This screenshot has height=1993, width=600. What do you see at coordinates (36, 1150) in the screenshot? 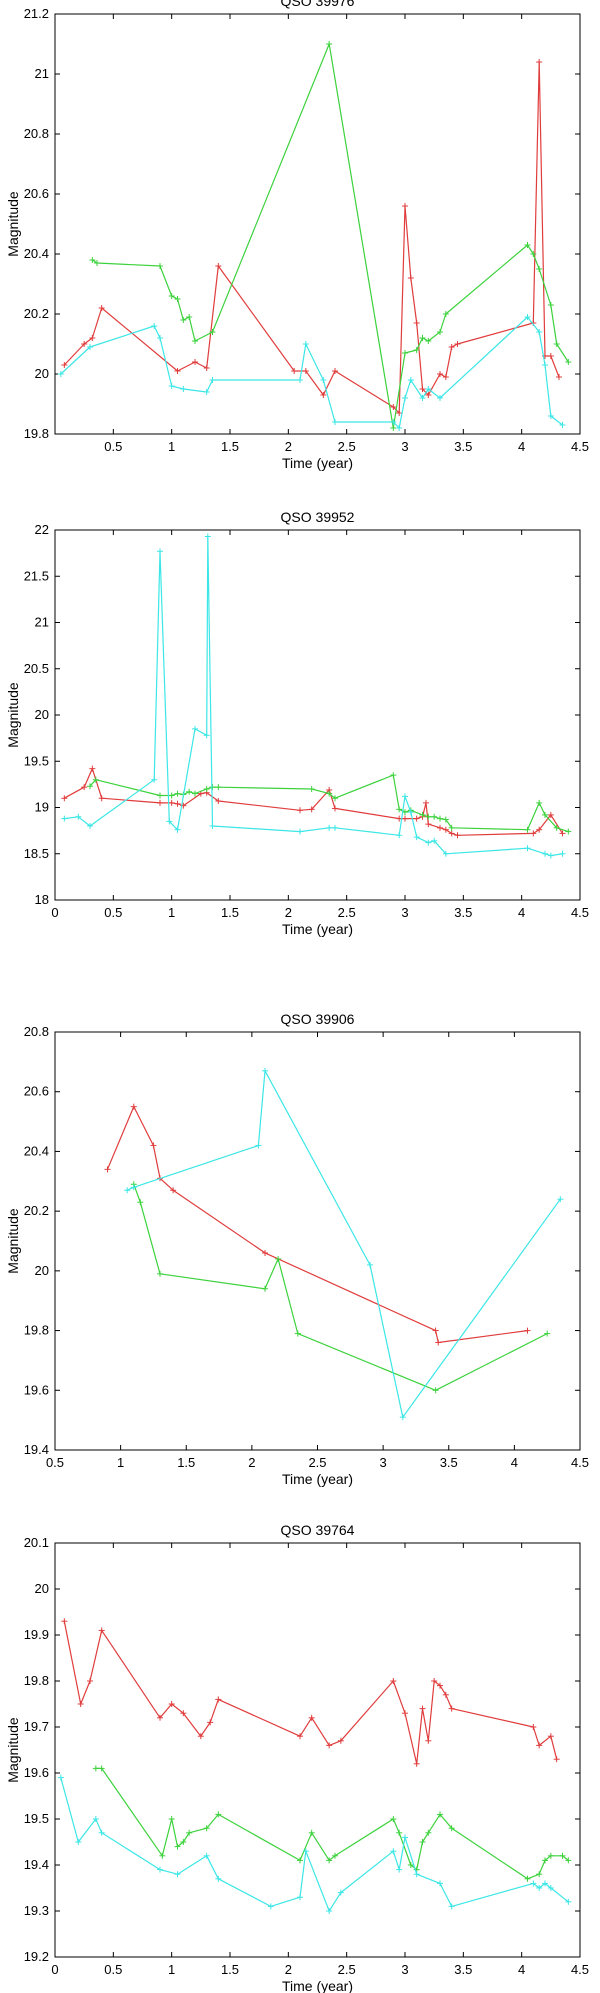
I see `y-tick-label: 20.4` at bounding box center [36, 1150].